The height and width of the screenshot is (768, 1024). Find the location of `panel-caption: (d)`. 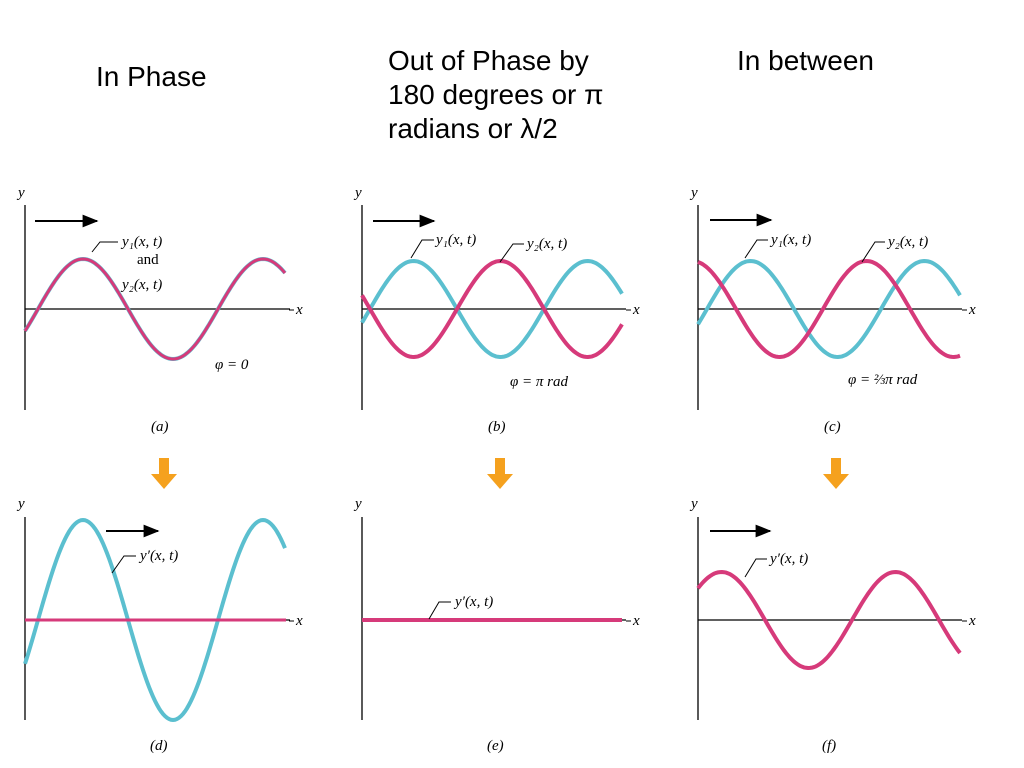

panel-caption: (d) is located at coordinates (159, 746).